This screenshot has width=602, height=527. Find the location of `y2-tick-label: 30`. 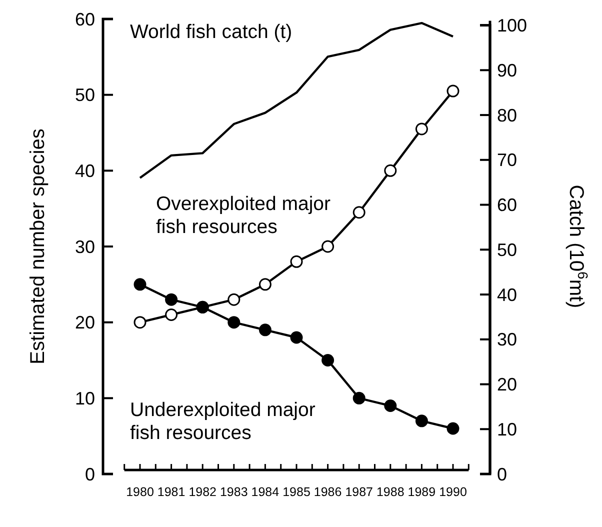

y2-tick-label: 30 is located at coordinates (507, 340).